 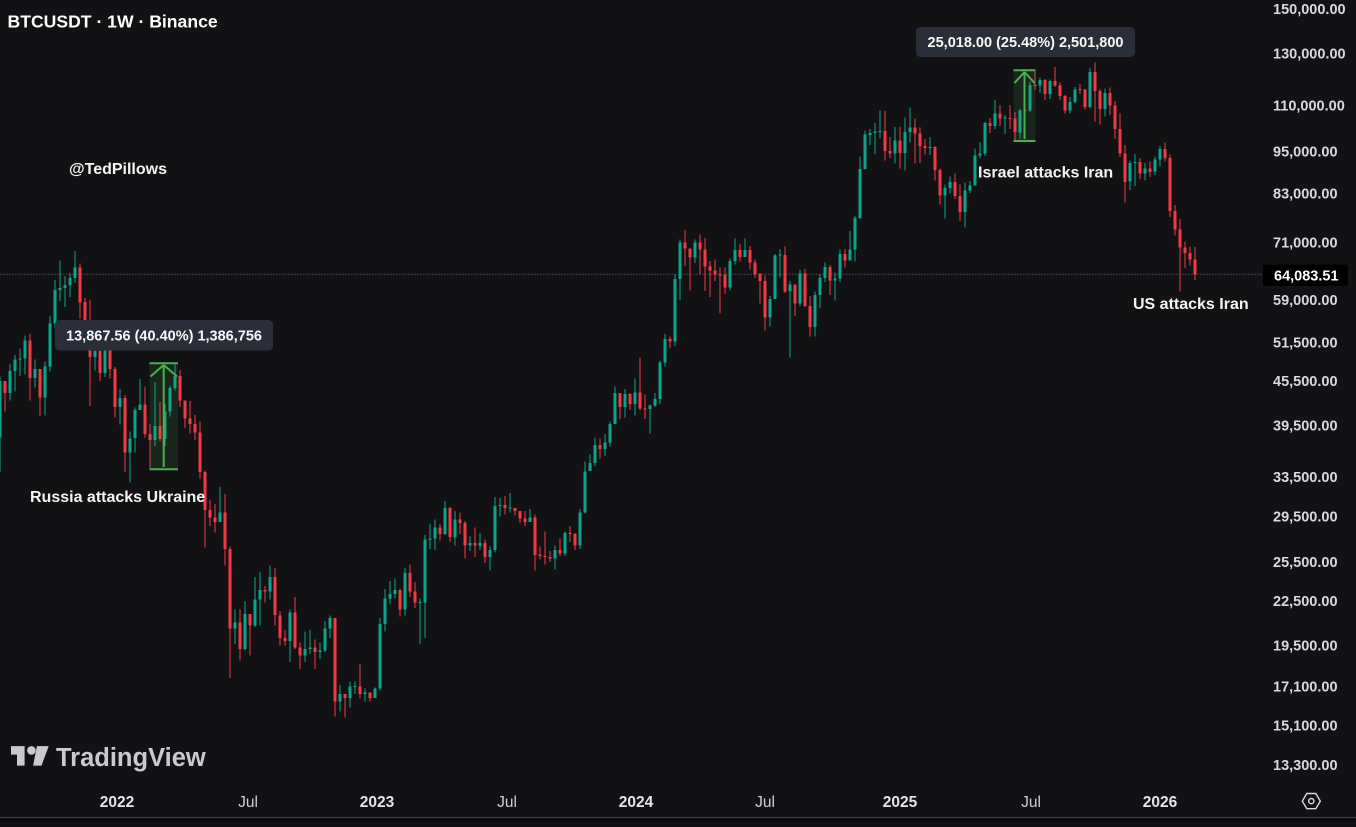 What do you see at coordinates (1305, 478) in the screenshot?
I see `svg-text: 33,500.00` at bounding box center [1305, 478].